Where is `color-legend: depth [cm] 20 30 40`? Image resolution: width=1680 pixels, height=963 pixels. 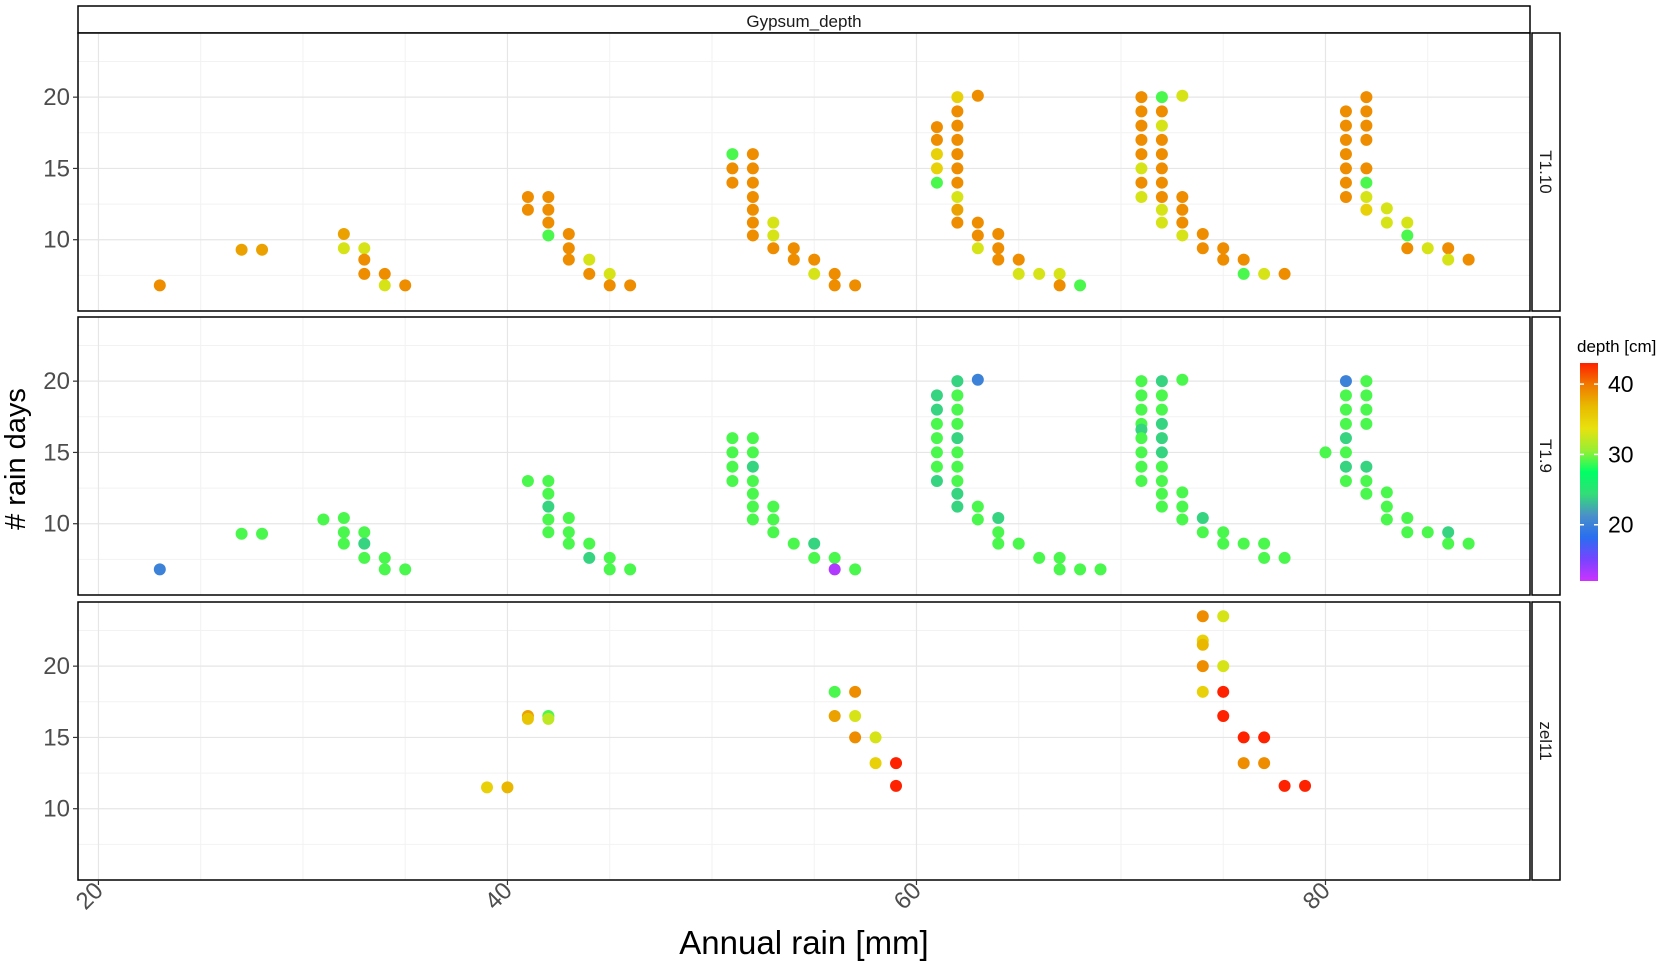
color-legend: depth [cm] 20 30 40 is located at coordinates (1616, 459).